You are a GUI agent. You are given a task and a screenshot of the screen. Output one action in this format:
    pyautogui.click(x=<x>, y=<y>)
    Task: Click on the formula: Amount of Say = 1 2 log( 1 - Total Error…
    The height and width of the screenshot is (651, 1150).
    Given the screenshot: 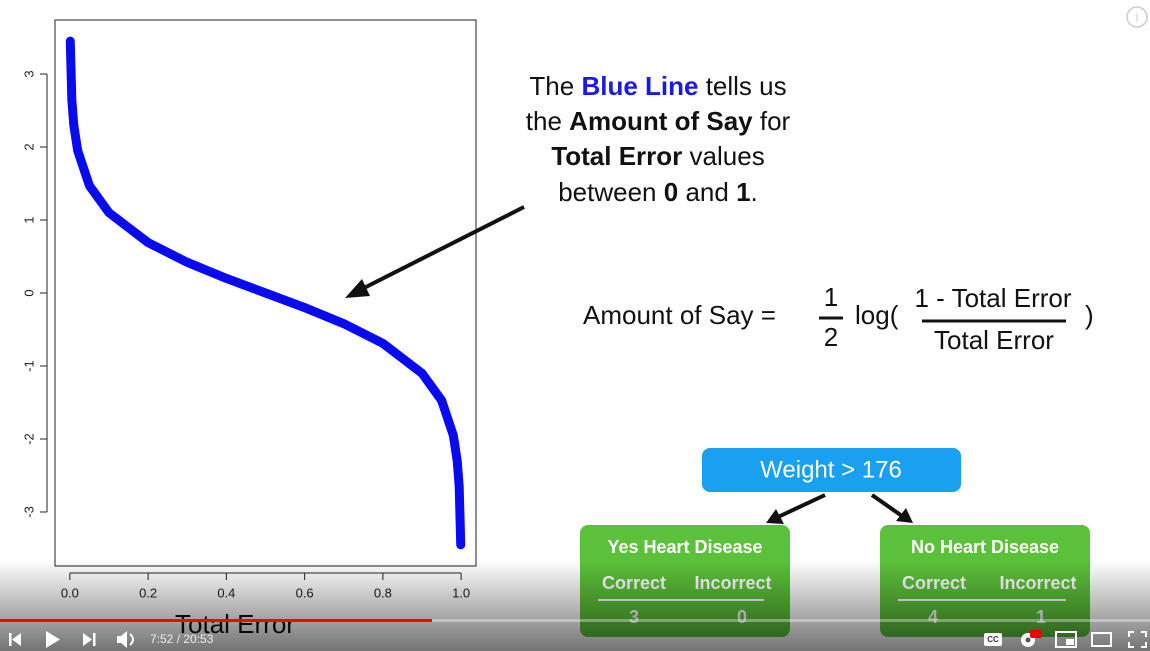 What is the action you would take?
    pyautogui.click(x=838, y=318)
    